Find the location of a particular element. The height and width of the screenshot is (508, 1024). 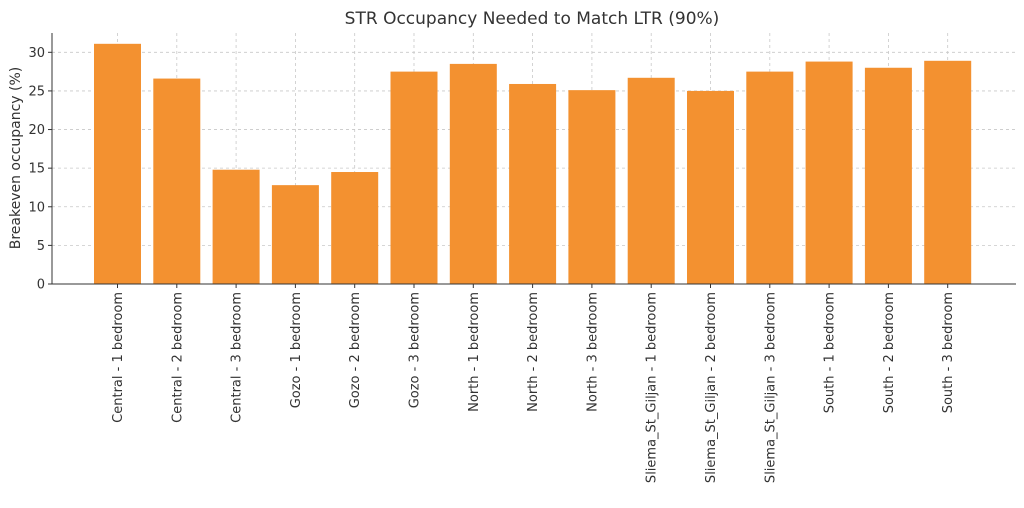

x-tick-label: Sliema_St_Giljan - 3 bedroom is located at coordinates (770, 387).